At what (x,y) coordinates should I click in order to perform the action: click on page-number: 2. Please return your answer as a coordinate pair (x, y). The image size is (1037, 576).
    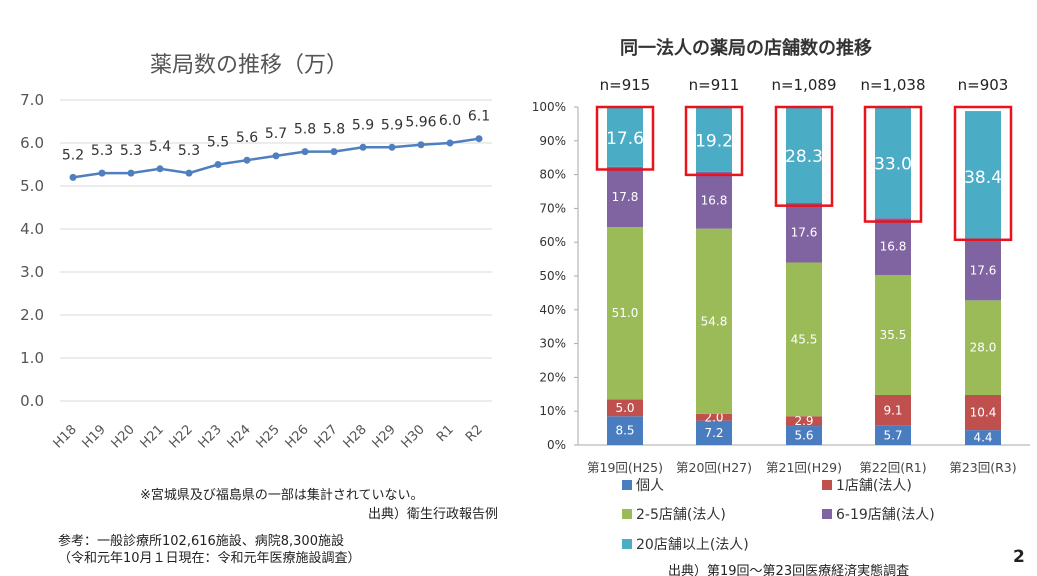
    Looking at the image, I should click on (1019, 557).